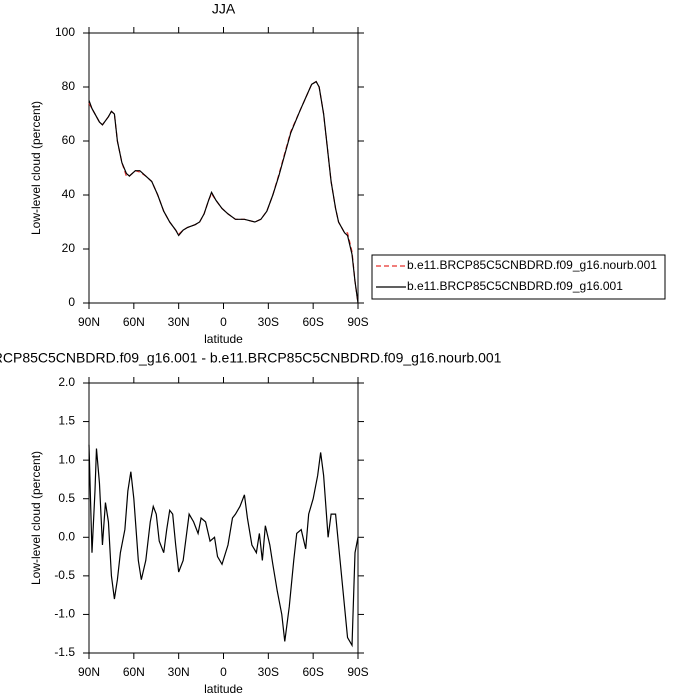 The height and width of the screenshot is (700, 700). What do you see at coordinates (65, 32) in the screenshot?
I see `y-tick-label: 100` at bounding box center [65, 32].